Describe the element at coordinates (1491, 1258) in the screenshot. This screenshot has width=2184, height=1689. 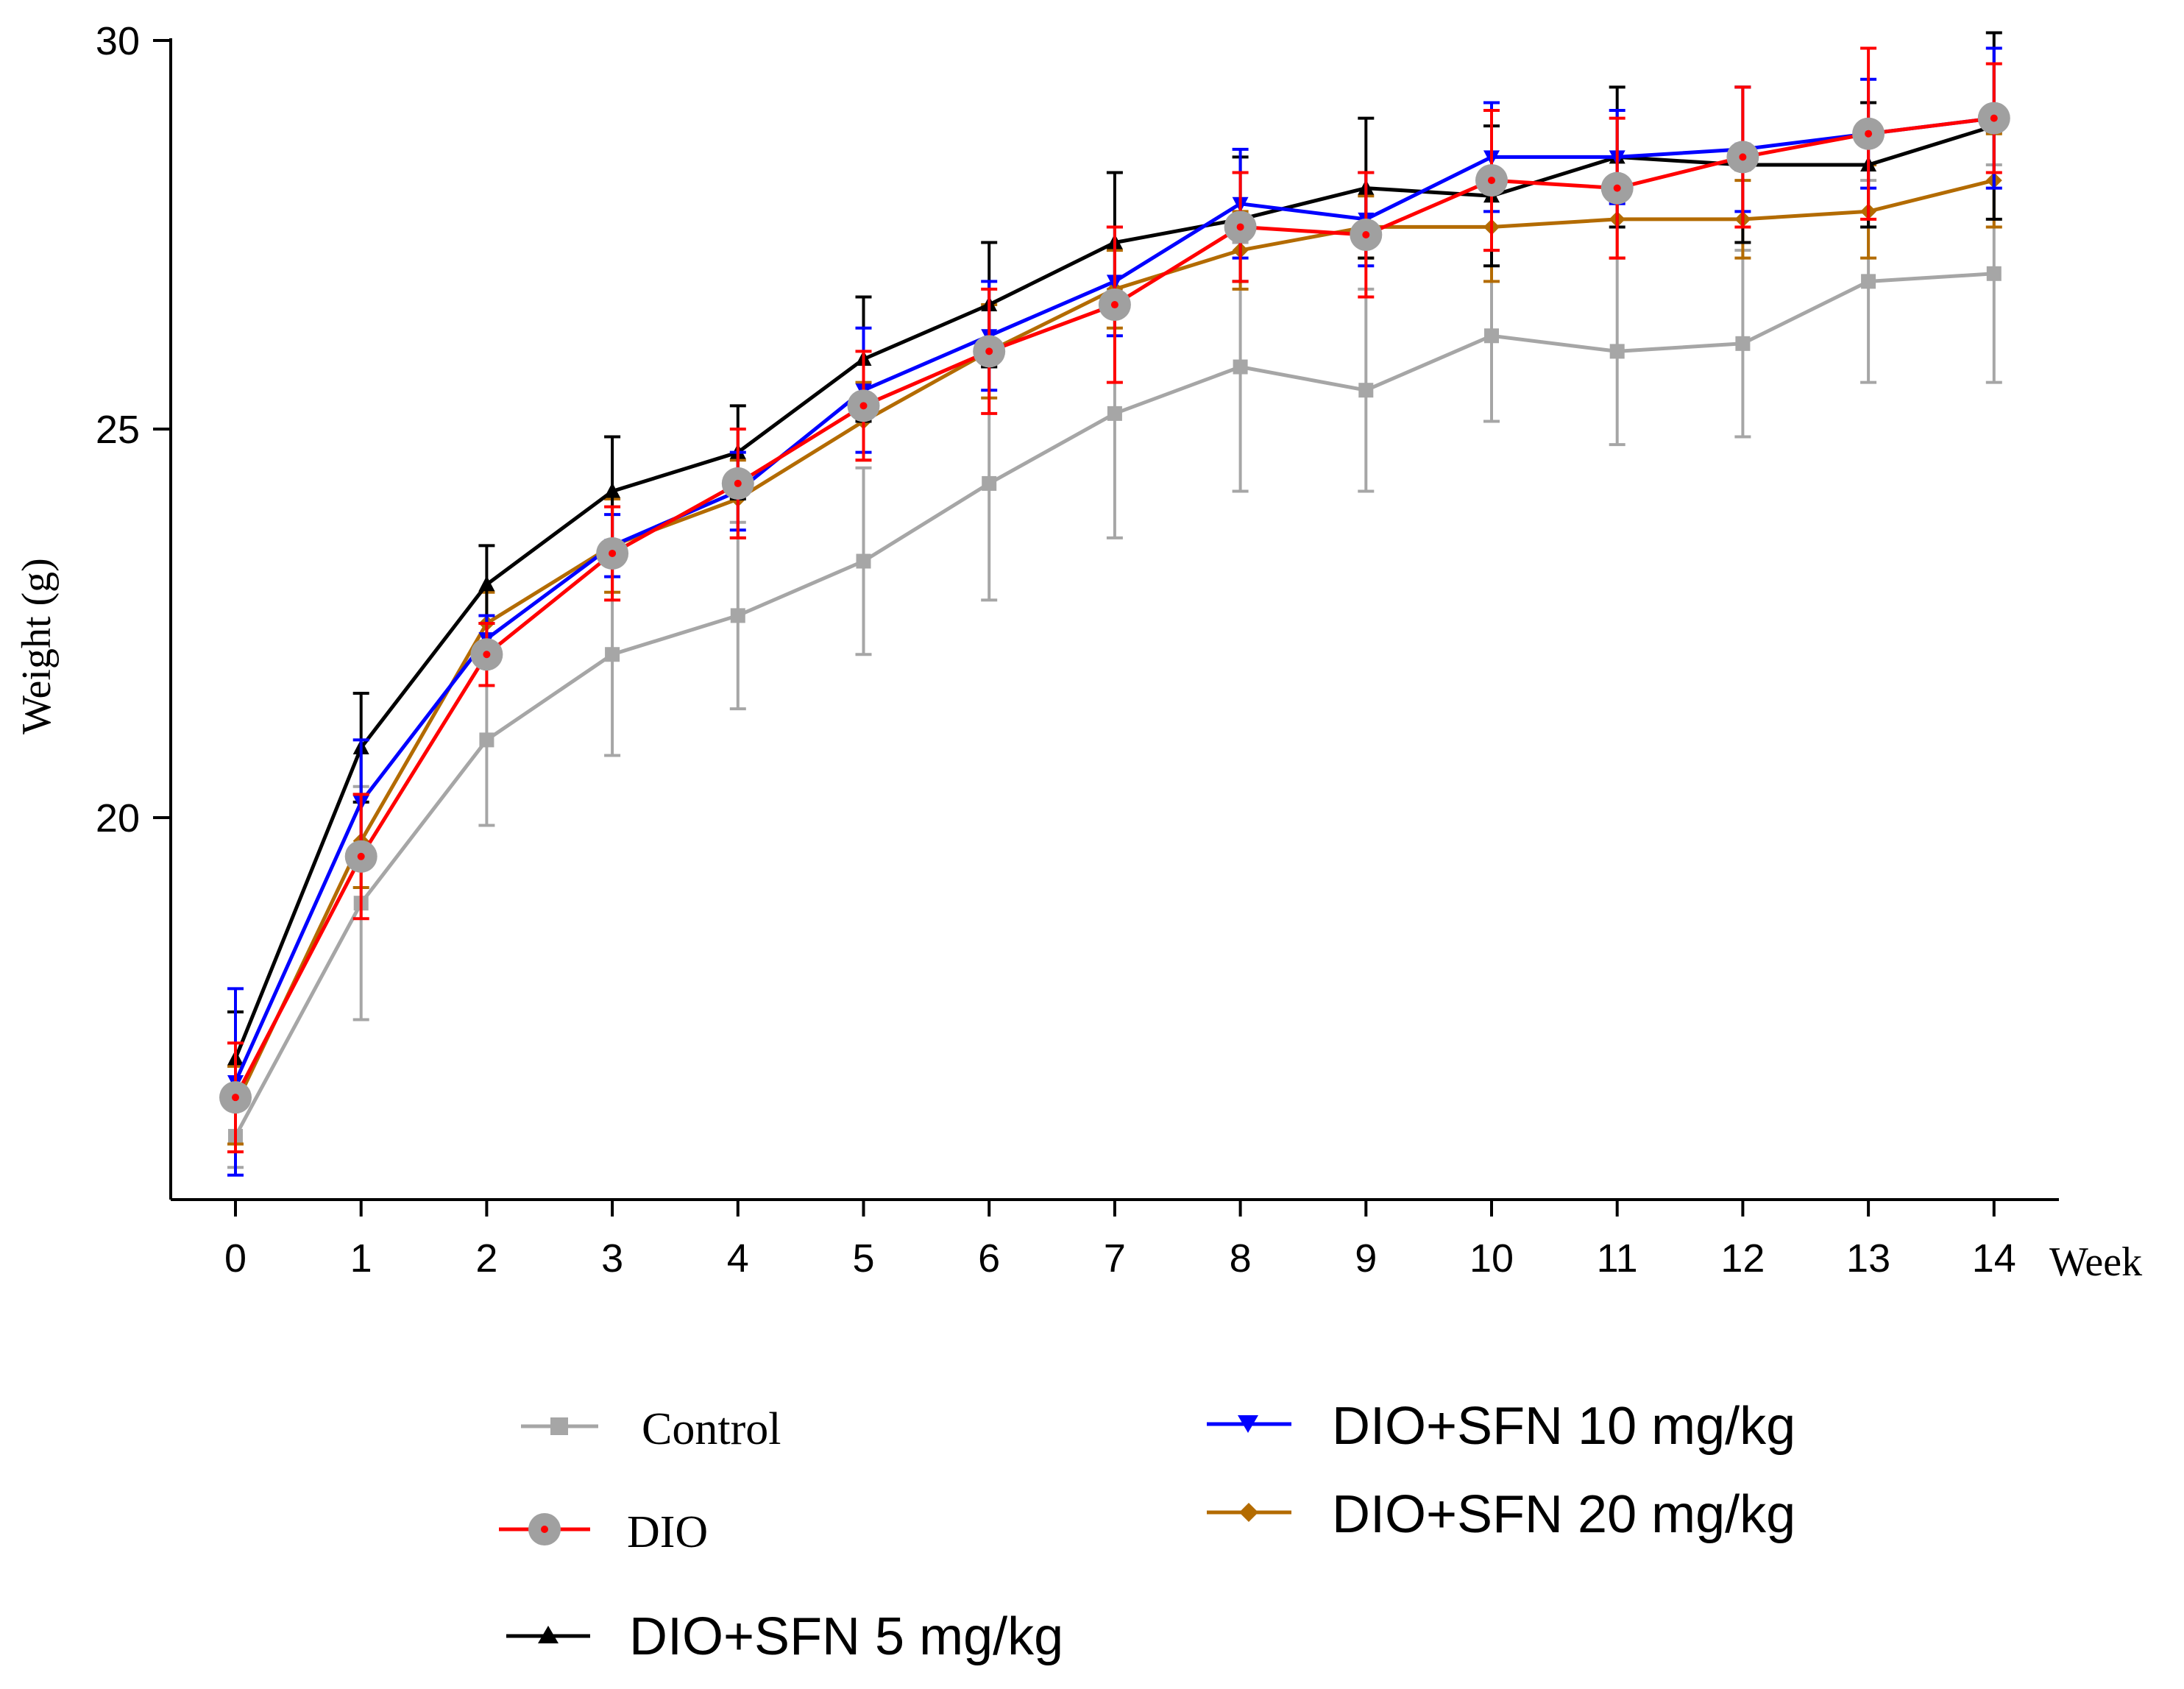
I see `x-tick-label: 10` at that location.